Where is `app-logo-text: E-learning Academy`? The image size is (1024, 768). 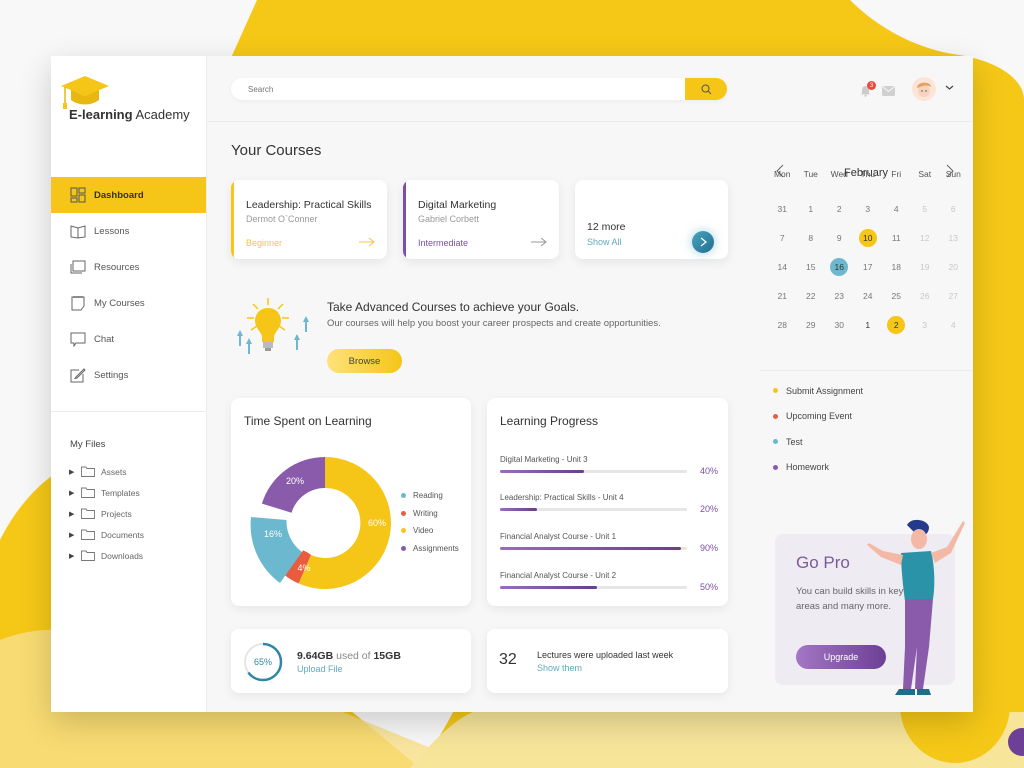
app-logo-text: E-learning Academy is located at coordinates (129, 114).